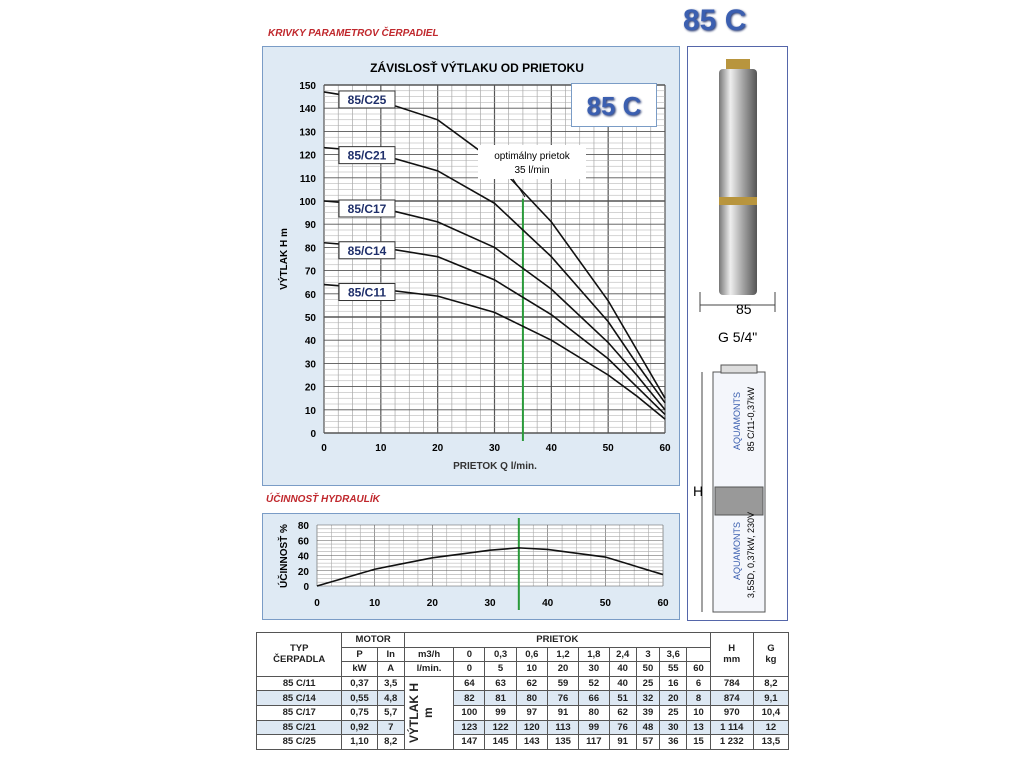 The height and width of the screenshot is (768, 1024). I want to click on table-cell: 6, so click(698, 683).